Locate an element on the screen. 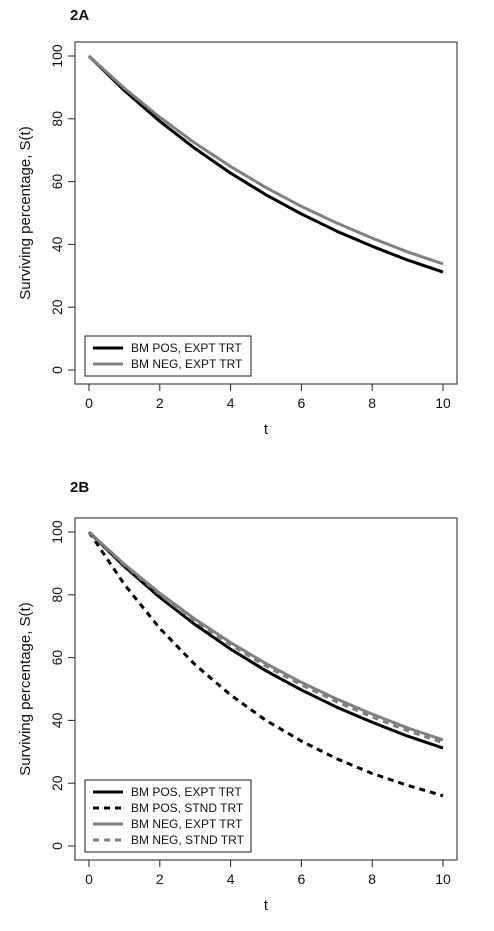 The image size is (494, 931). legend-label: BM POS, STND TRT is located at coordinates (187, 808).